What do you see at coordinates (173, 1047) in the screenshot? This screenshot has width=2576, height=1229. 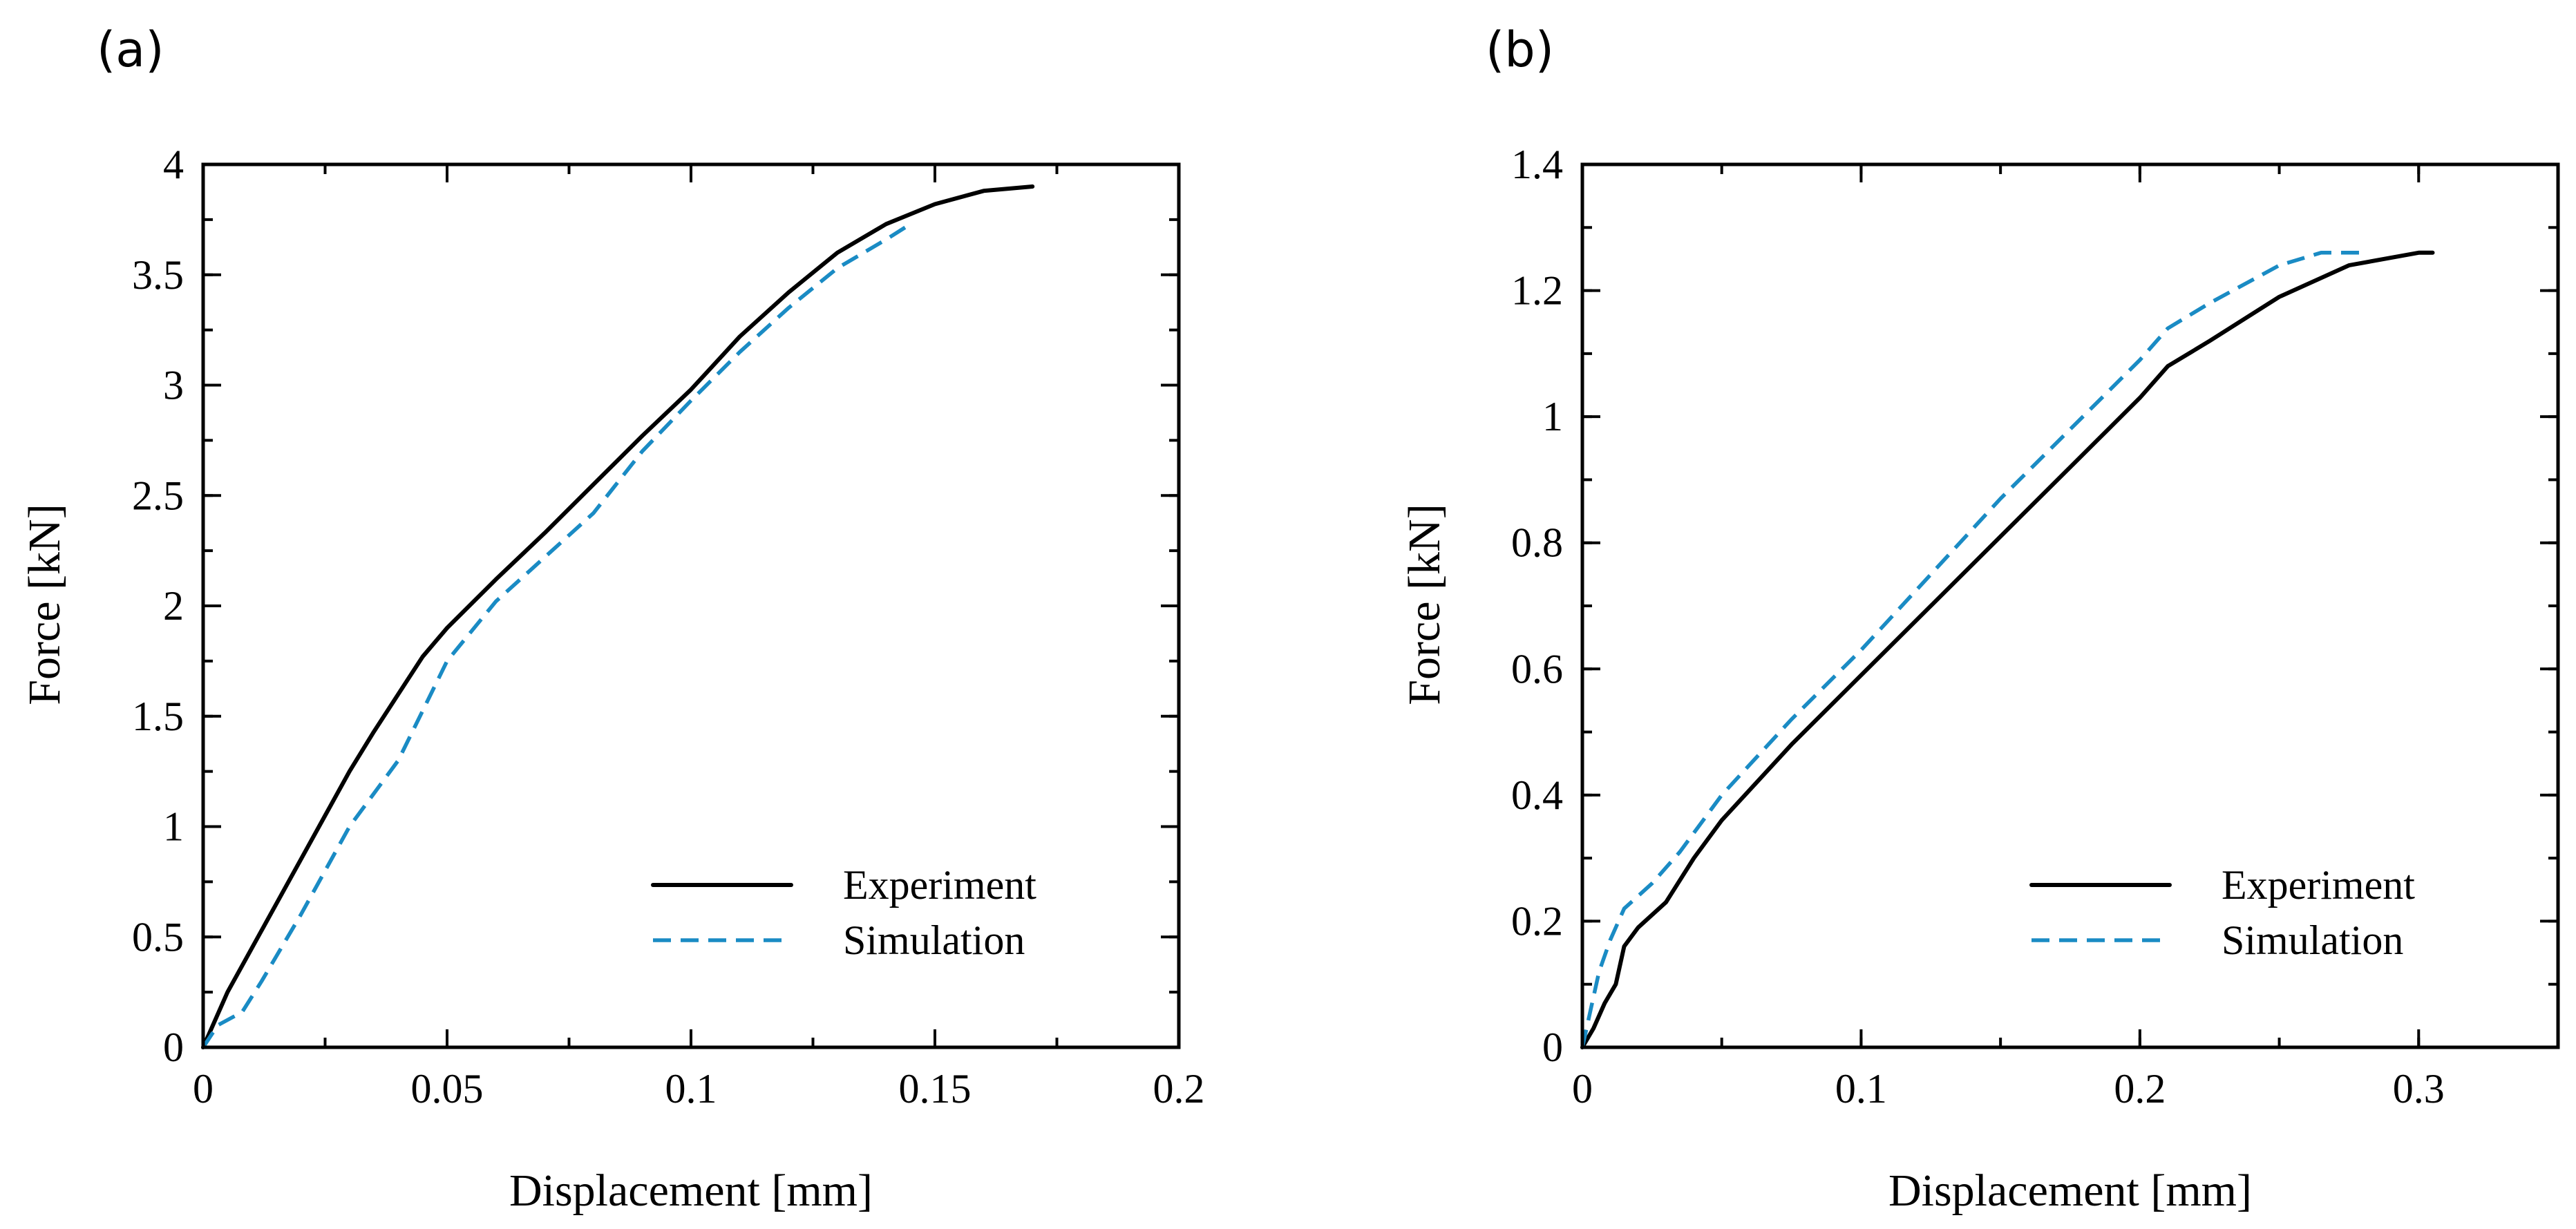 I see `y-tick-label-a: 0` at bounding box center [173, 1047].